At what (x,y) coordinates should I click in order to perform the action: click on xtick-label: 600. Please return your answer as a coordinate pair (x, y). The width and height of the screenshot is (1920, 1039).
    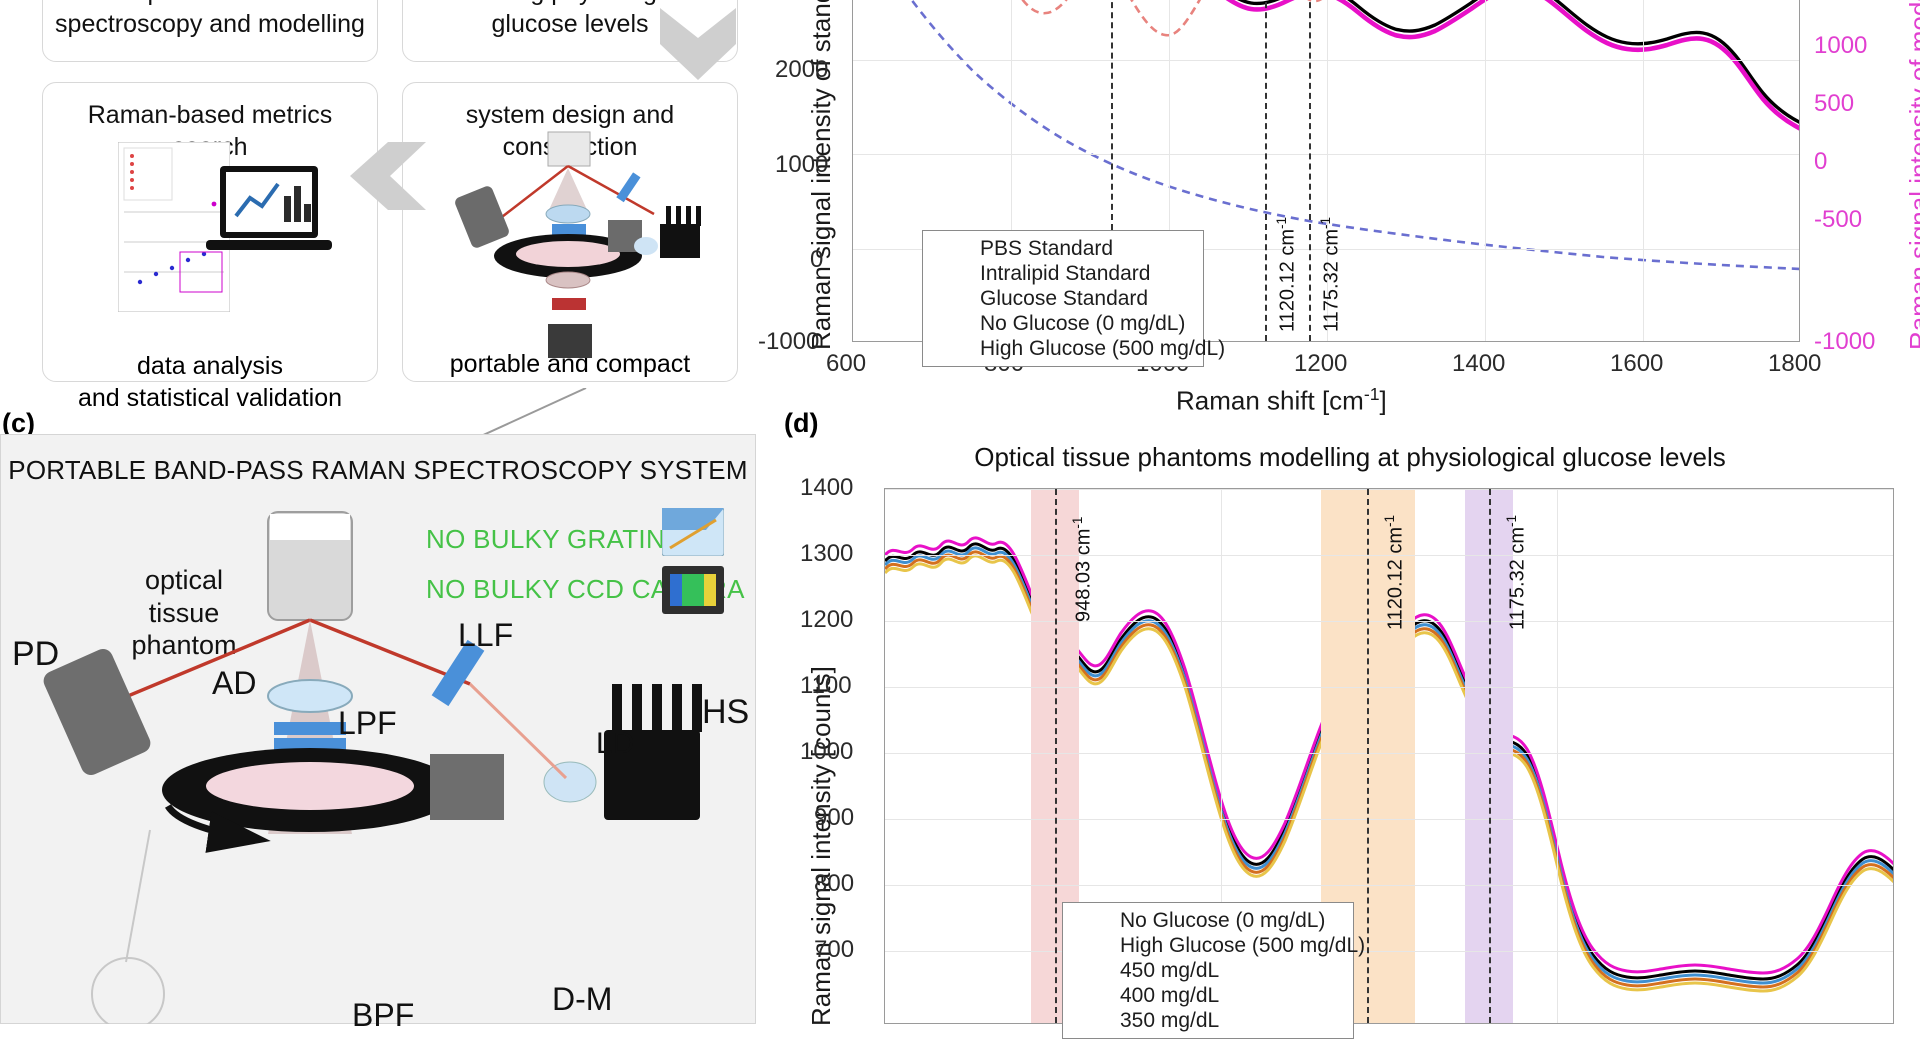
    Looking at the image, I should click on (846, 363).